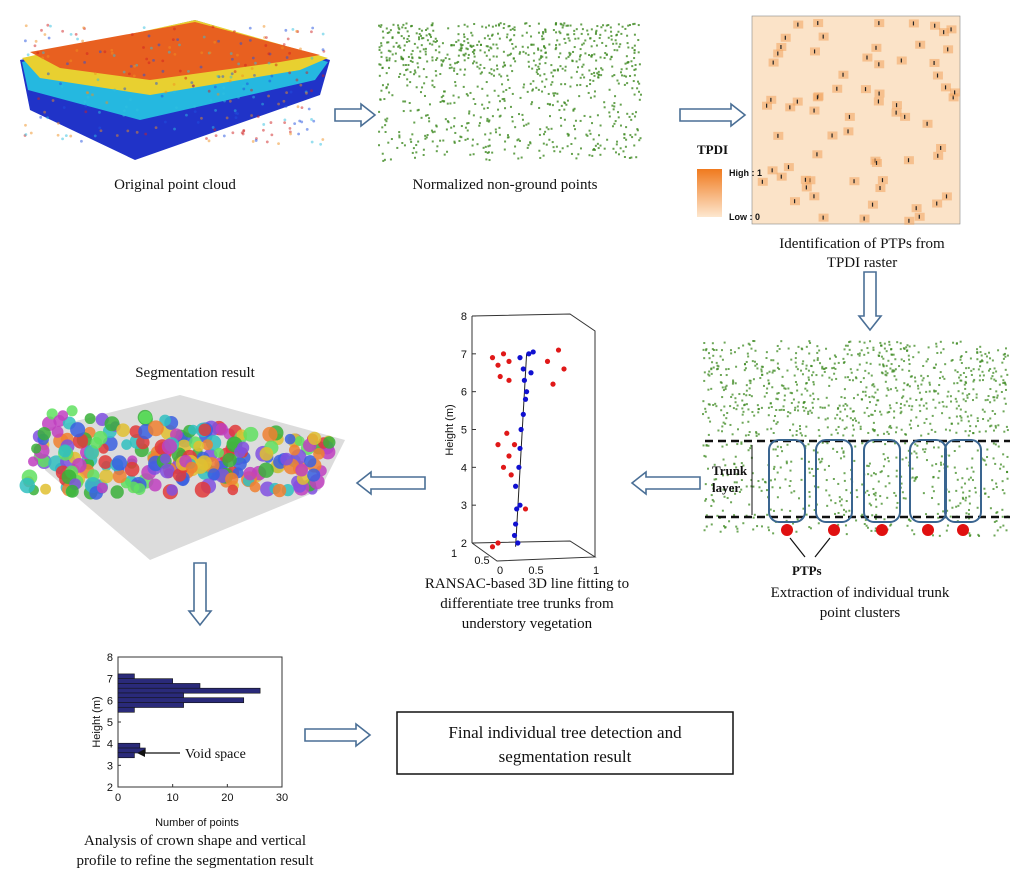  Describe the element at coordinates (534, 551) in the screenshot. I see `plot-floor` at that location.